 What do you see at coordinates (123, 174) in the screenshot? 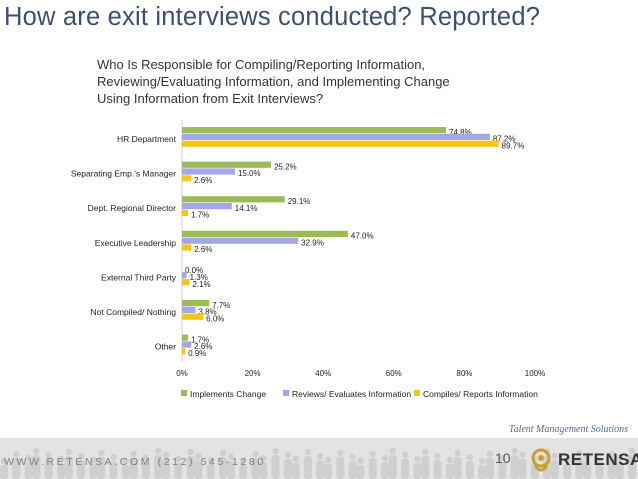
I see `category-label: Separating Emp.'s Manager` at bounding box center [123, 174].